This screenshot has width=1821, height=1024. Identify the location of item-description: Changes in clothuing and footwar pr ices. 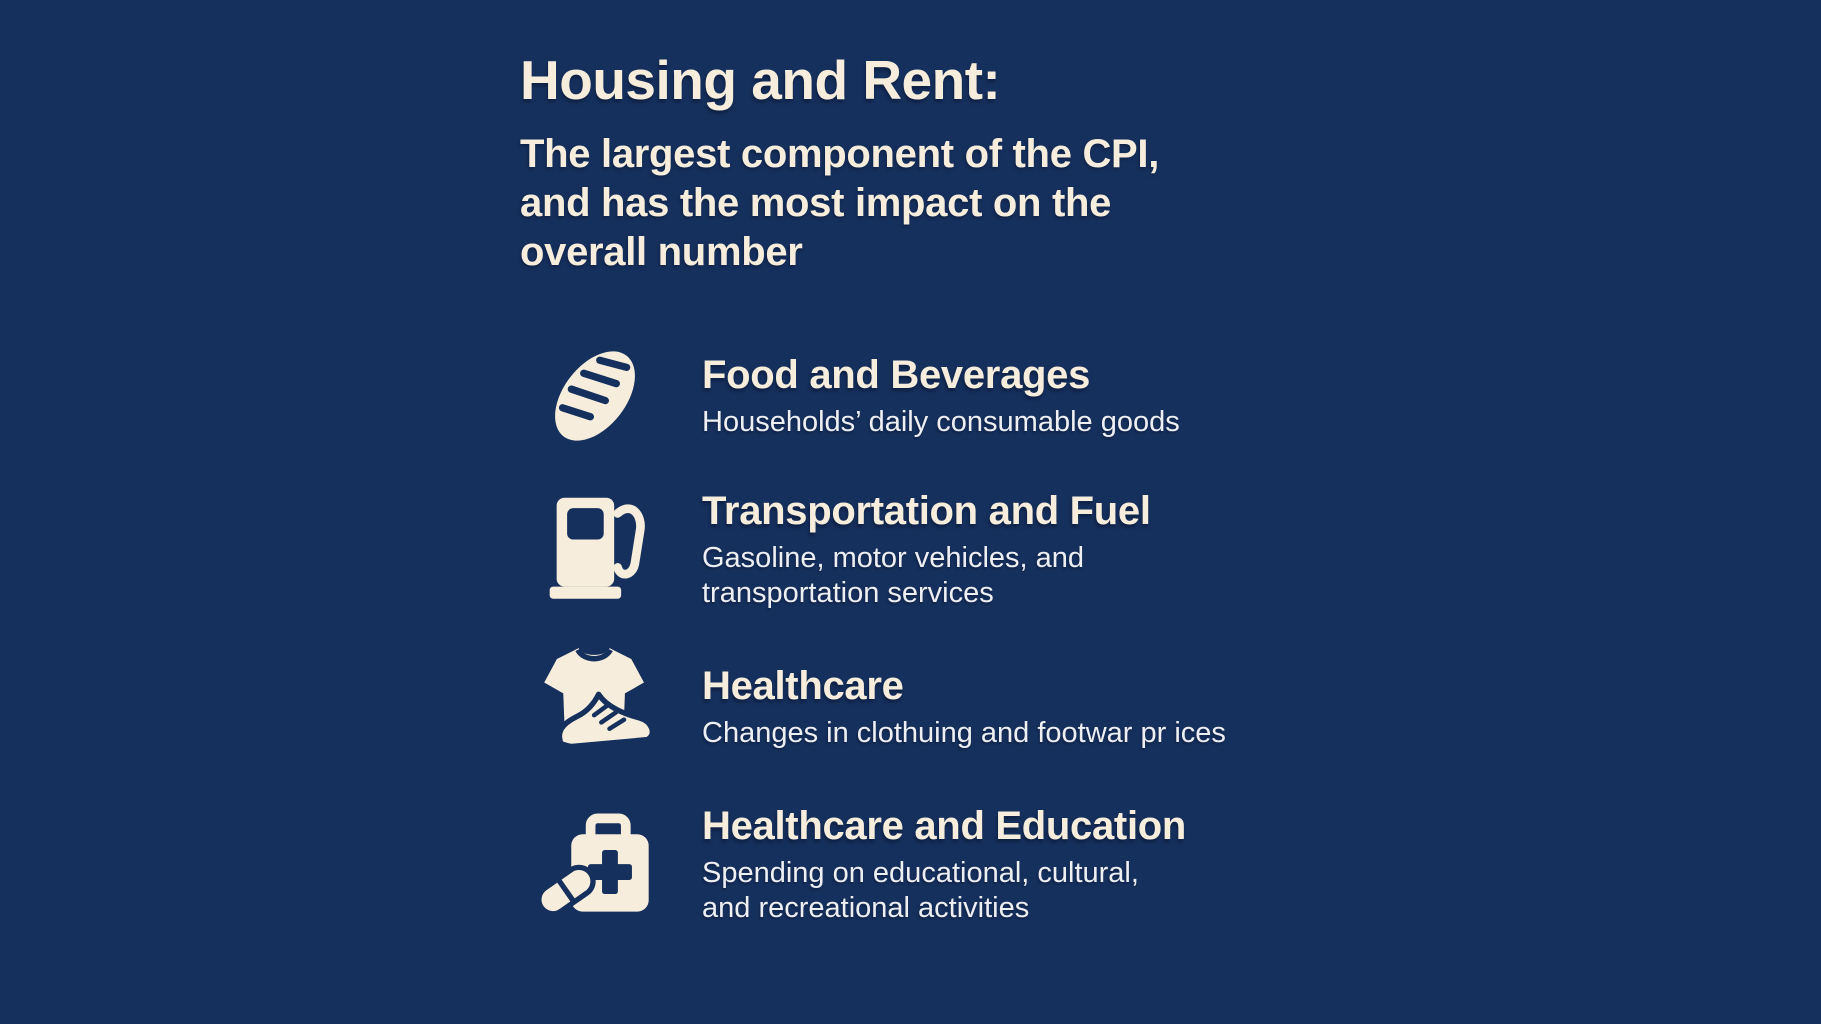
(964, 732).